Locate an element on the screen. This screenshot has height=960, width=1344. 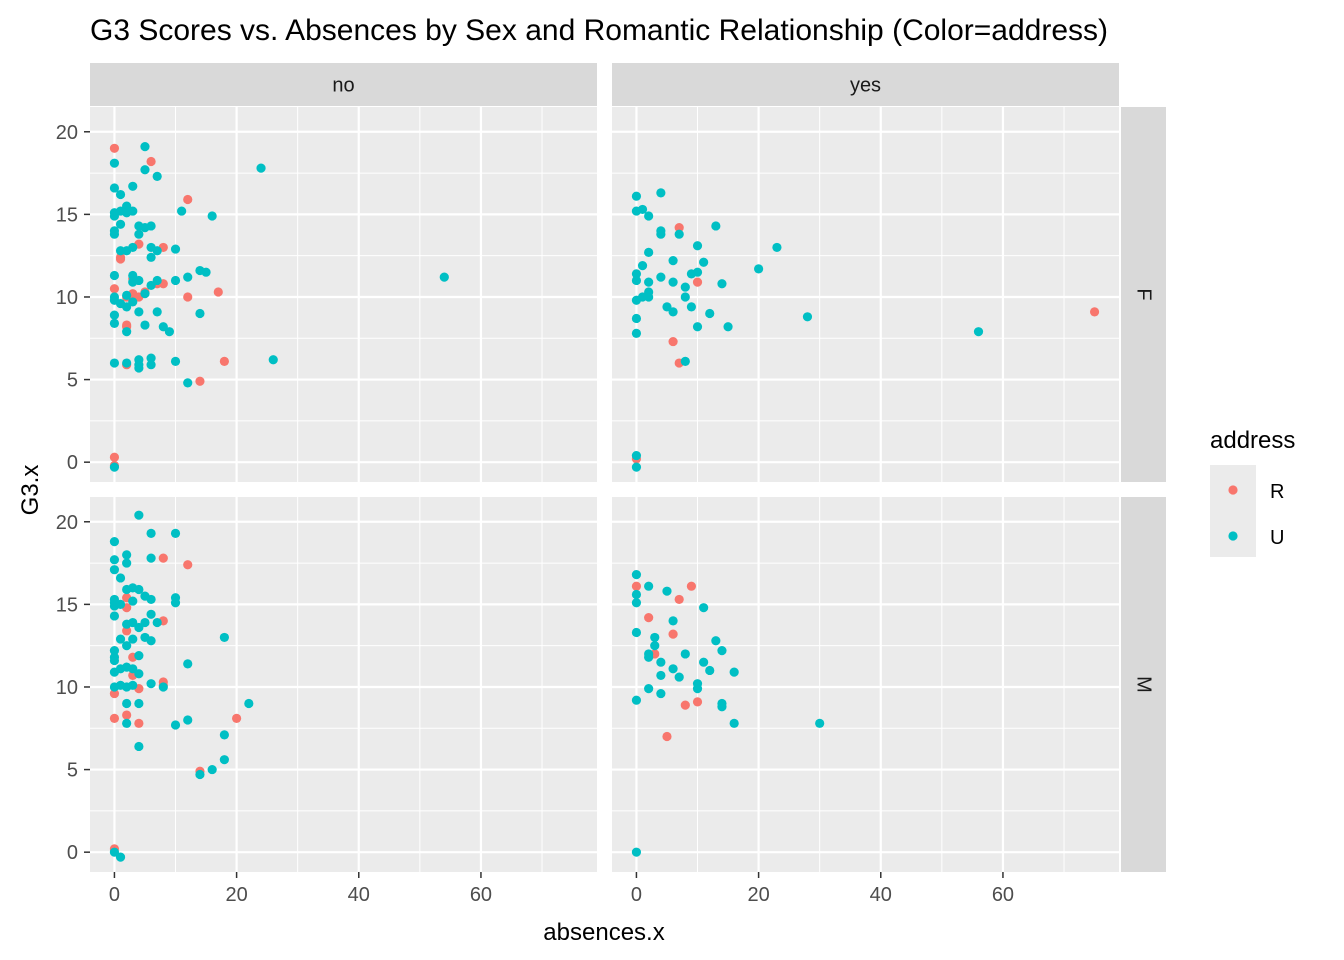
legend: address RU is located at coordinates (1252, 492).